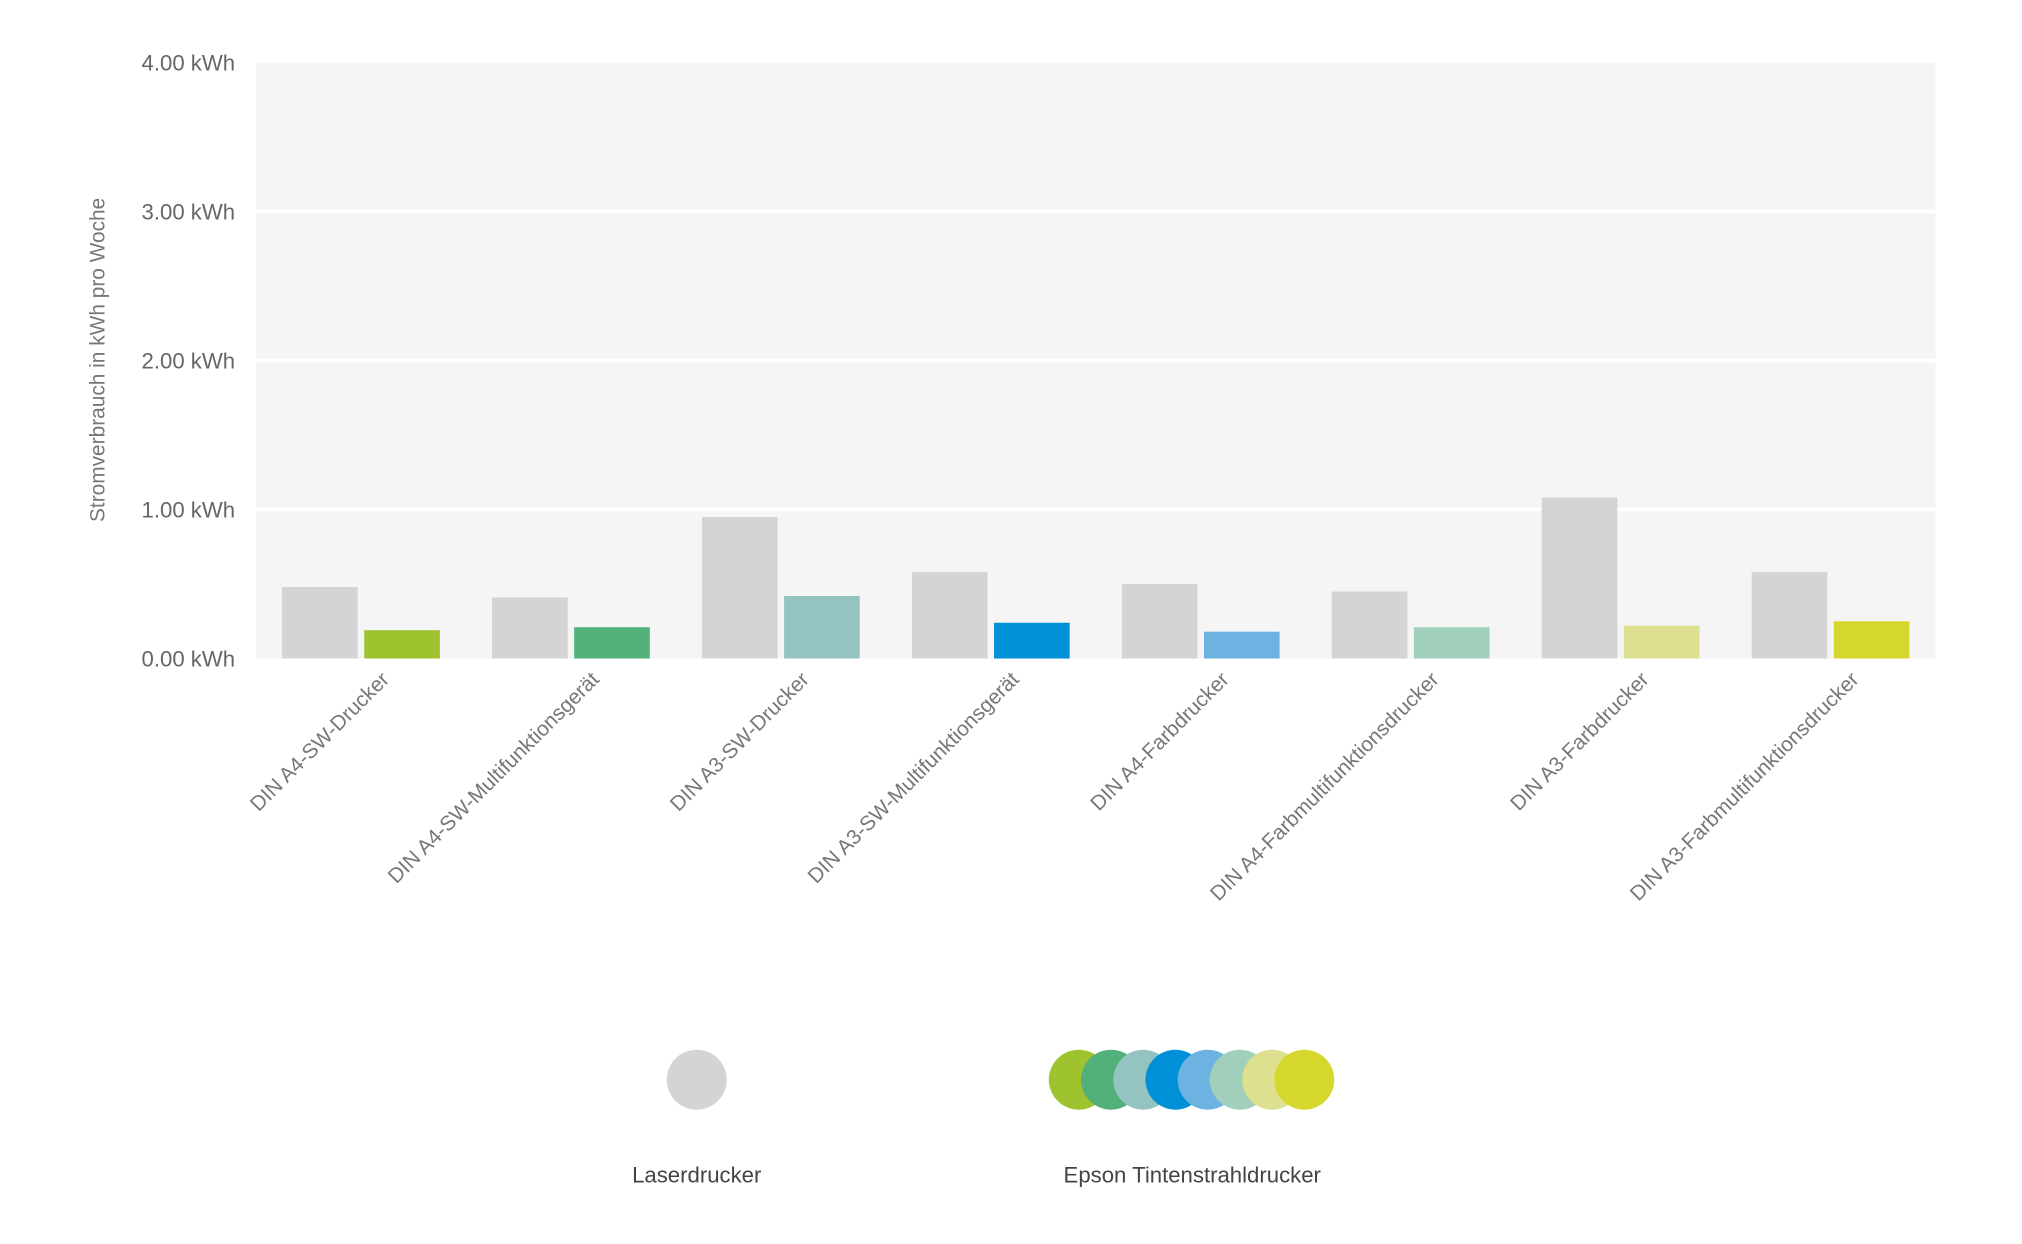 This screenshot has height=1244, width=2022. I want to click on category-label: DIN A4-SW-Drucker, so click(320, 742).